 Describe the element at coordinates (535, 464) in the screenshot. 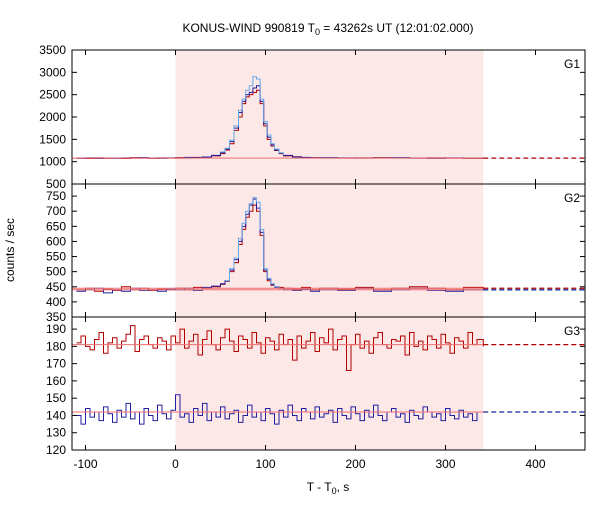

I see `x-tick-label: 400` at that location.